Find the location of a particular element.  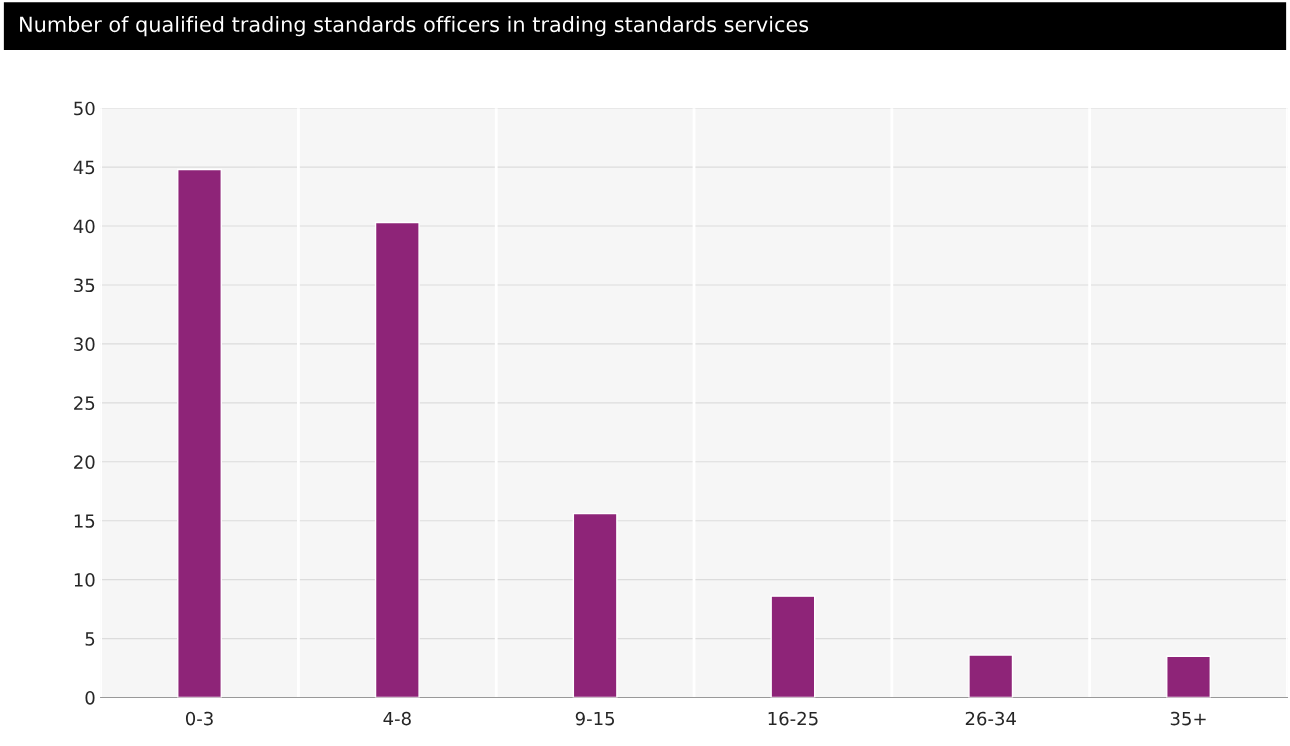

y-tick-label: 40 is located at coordinates (84, 226).